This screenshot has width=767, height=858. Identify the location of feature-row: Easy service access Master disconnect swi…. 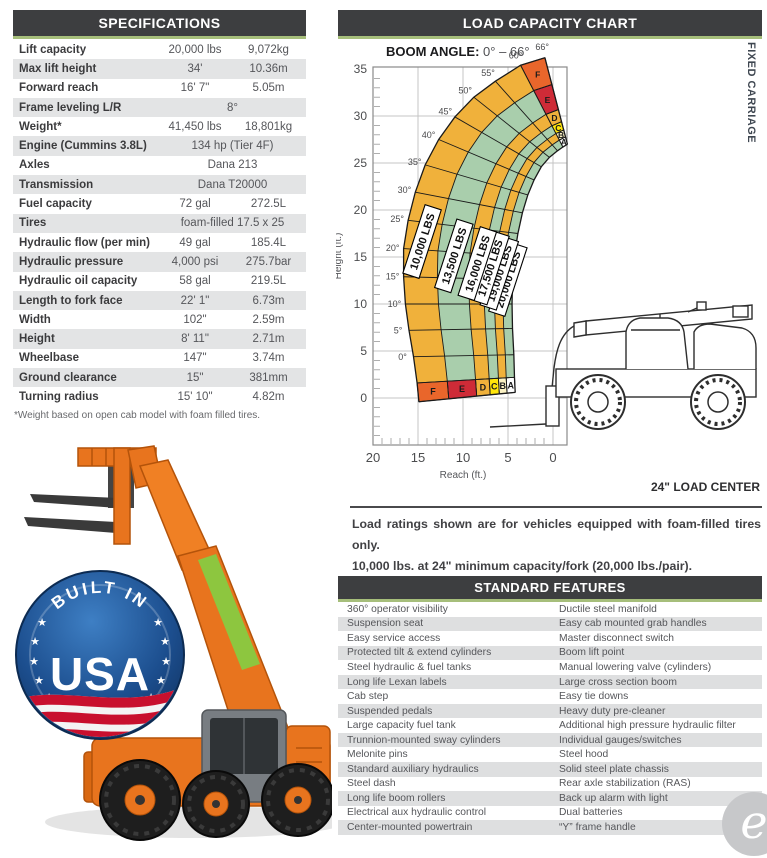
(550, 638).